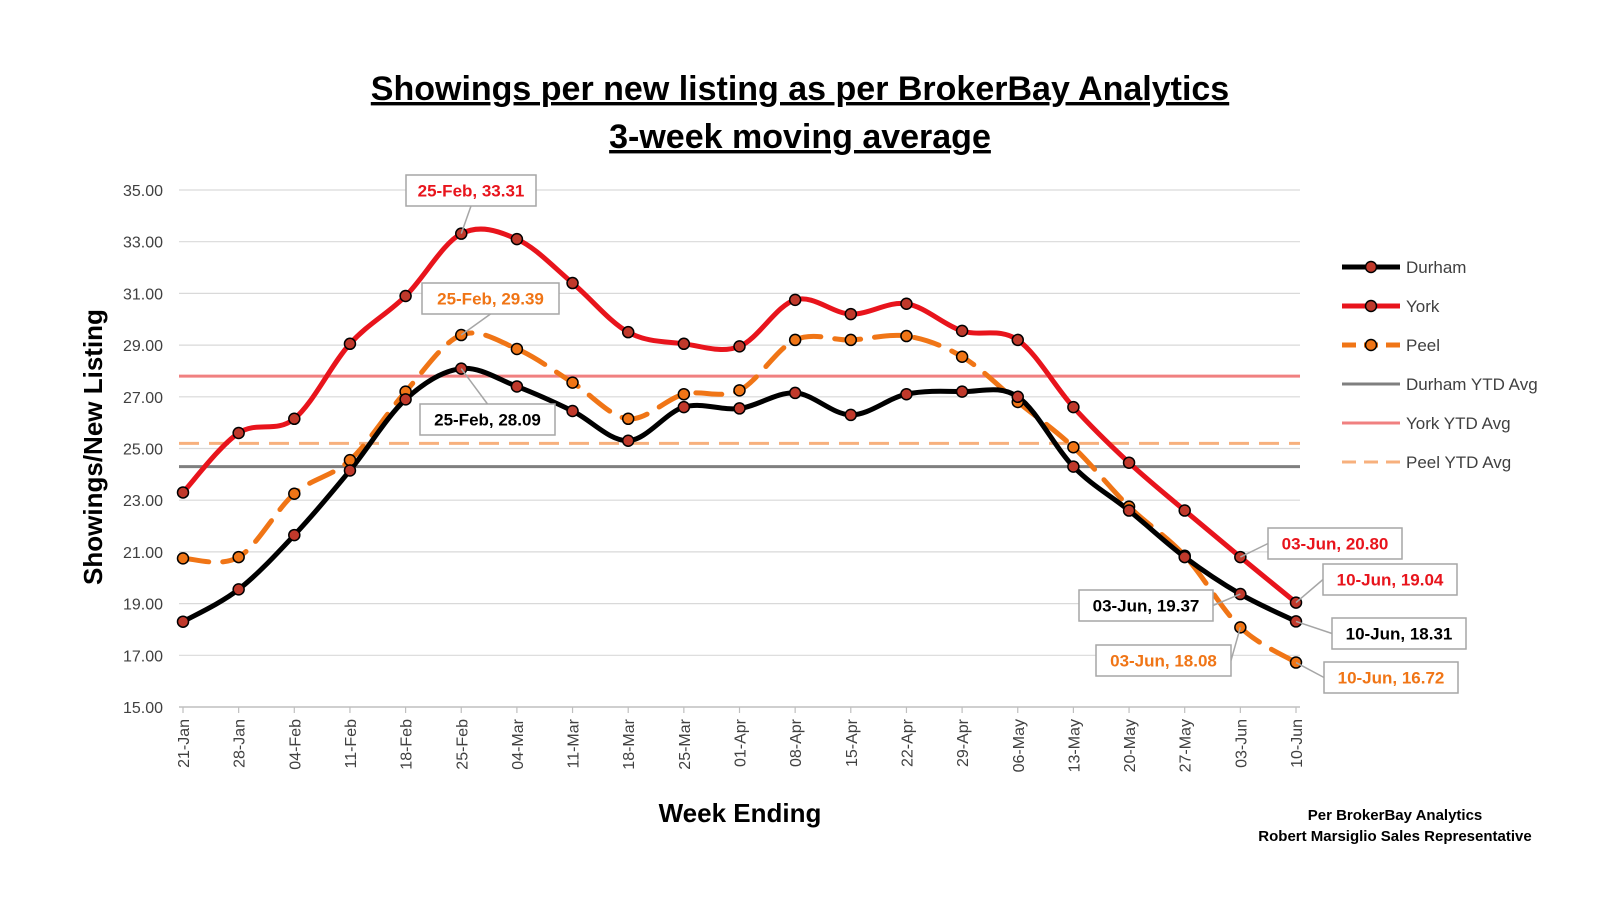  Describe the element at coordinates (240, 743) in the screenshot. I see `x-tick-label: 28-Jan` at that location.